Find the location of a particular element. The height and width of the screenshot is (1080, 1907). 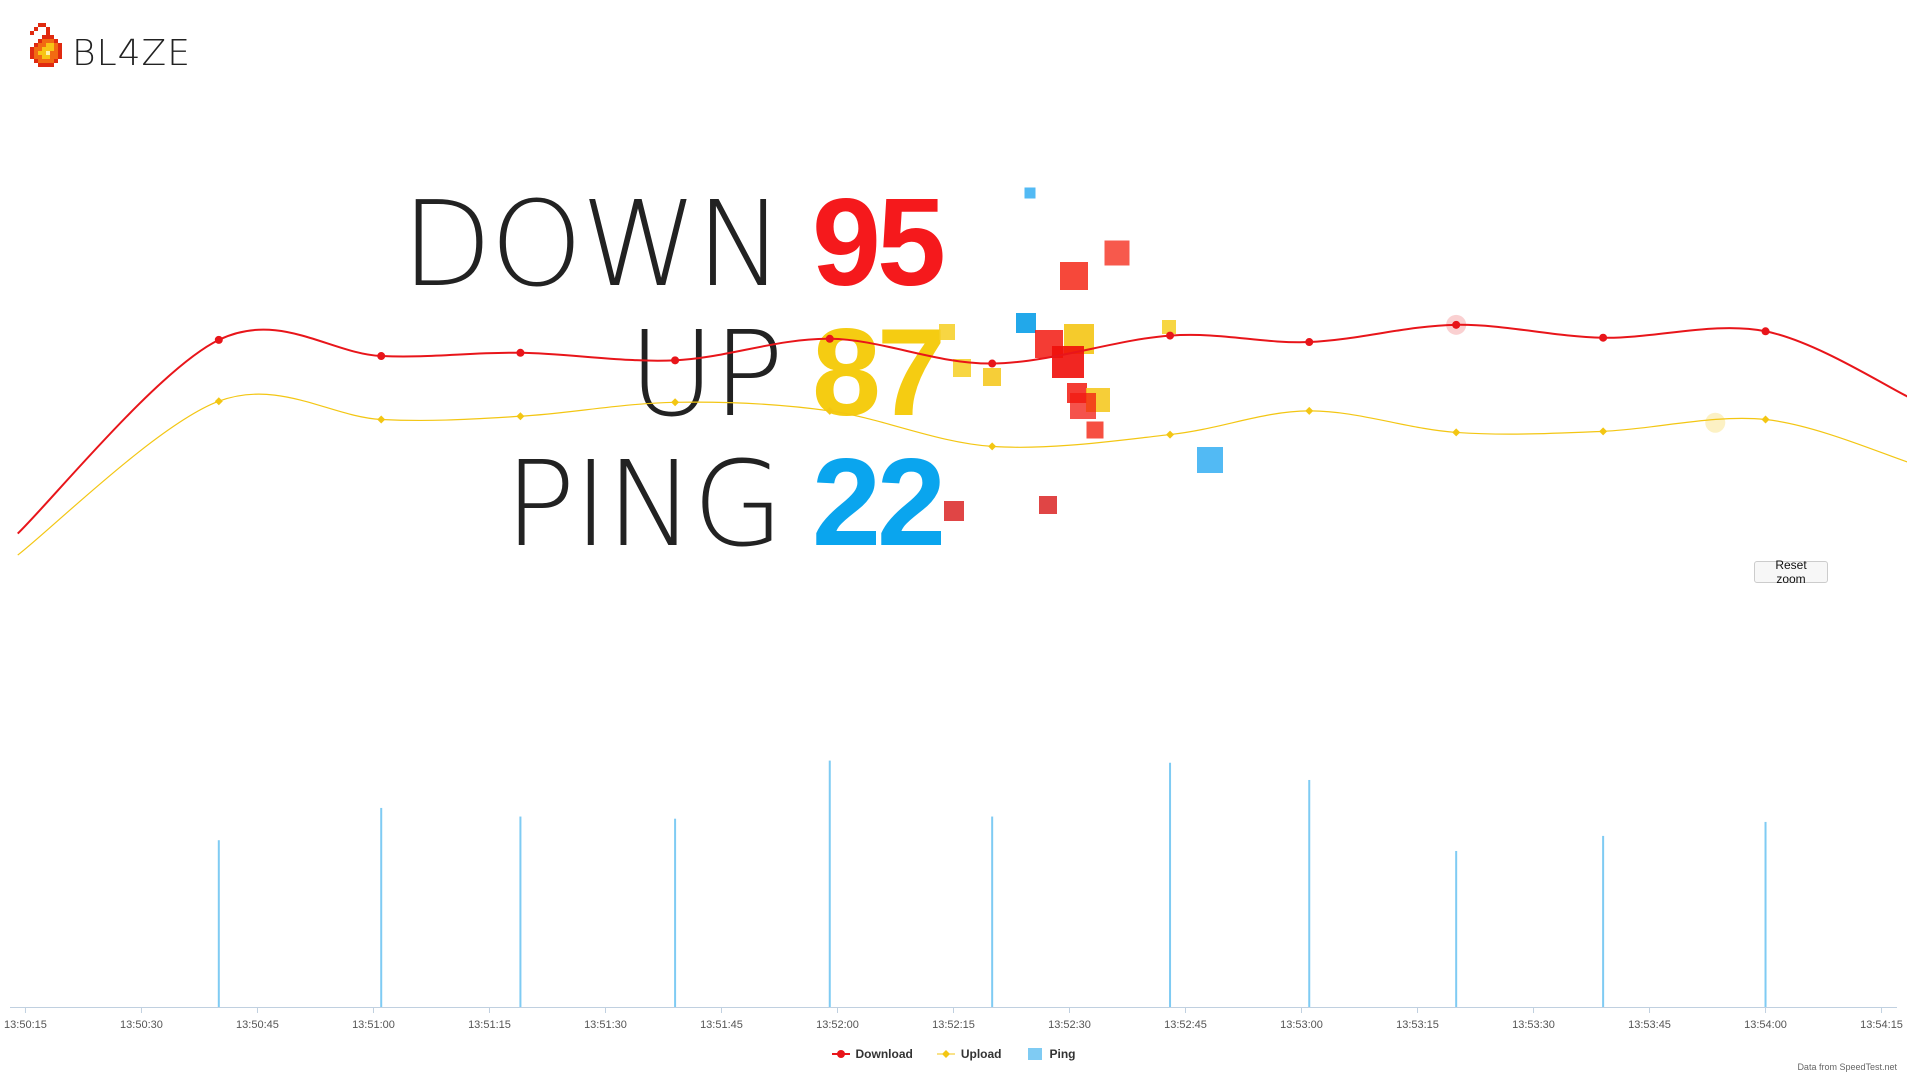

x-axis-tick-label: 13:52:30 is located at coordinates (1069, 1025).